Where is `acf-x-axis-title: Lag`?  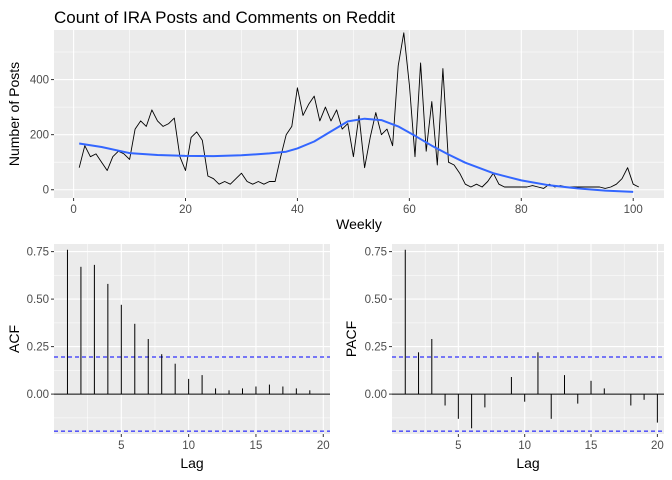
acf-x-axis-title: Lag is located at coordinates (191, 463).